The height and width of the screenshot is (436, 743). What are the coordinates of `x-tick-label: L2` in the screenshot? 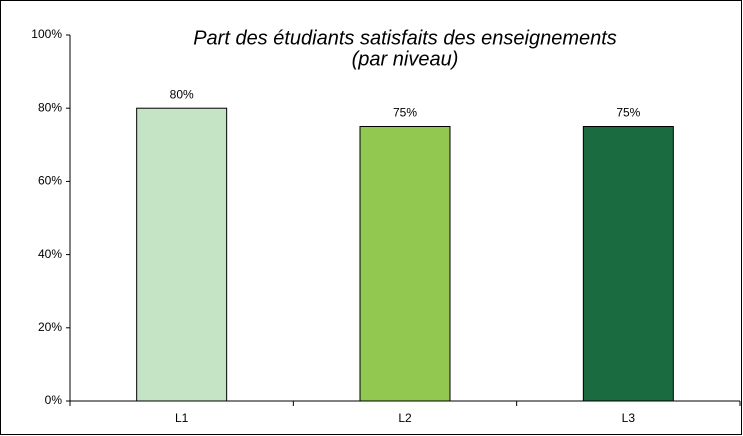 It's located at (405, 418).